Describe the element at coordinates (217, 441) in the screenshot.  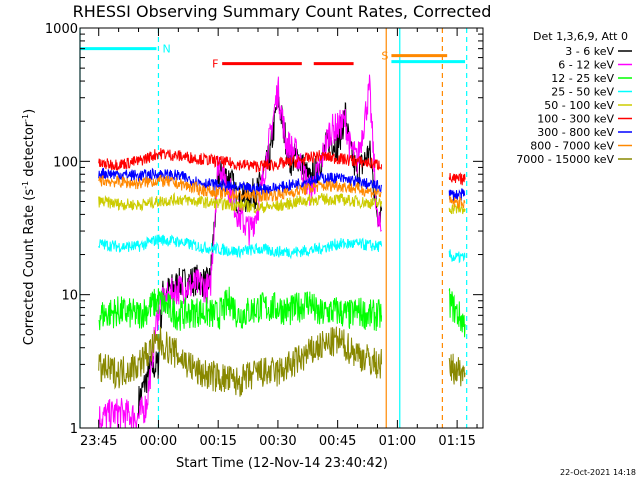
I see `x-tick-label-2: 00:15` at that location.